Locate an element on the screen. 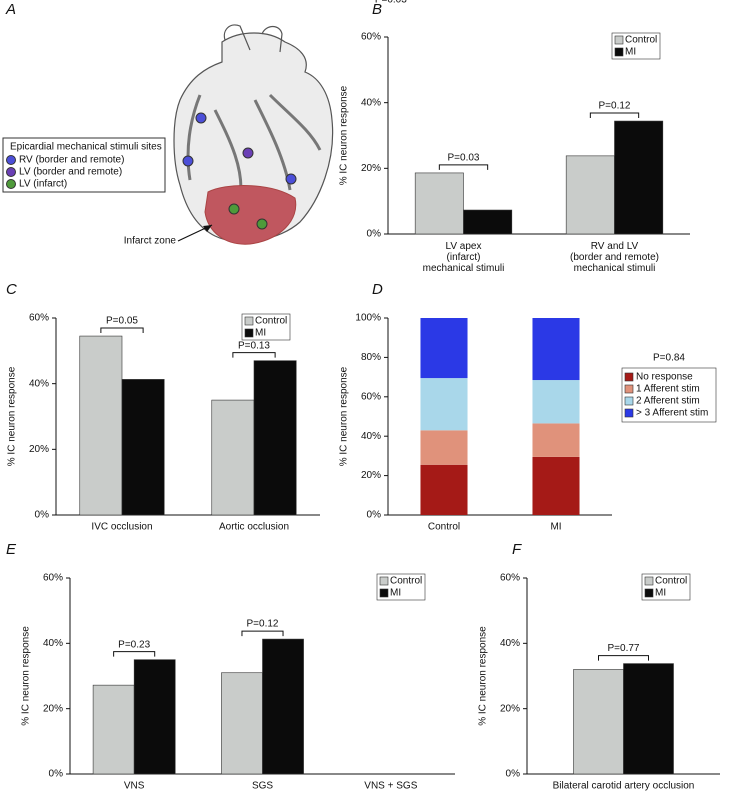  legend-label: 1 Afferent stim is located at coordinates (668, 389).